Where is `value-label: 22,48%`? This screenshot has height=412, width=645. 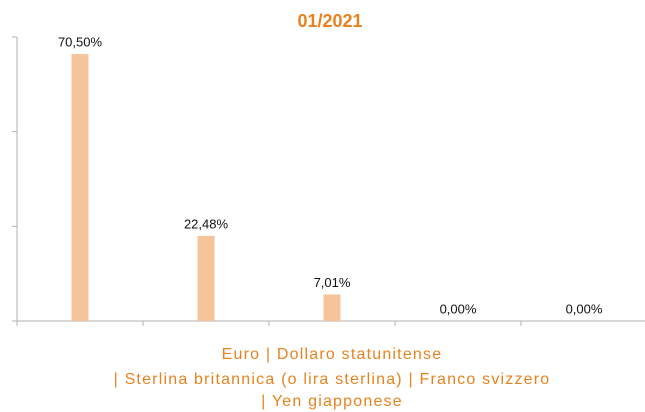 value-label: 22,48% is located at coordinates (206, 223).